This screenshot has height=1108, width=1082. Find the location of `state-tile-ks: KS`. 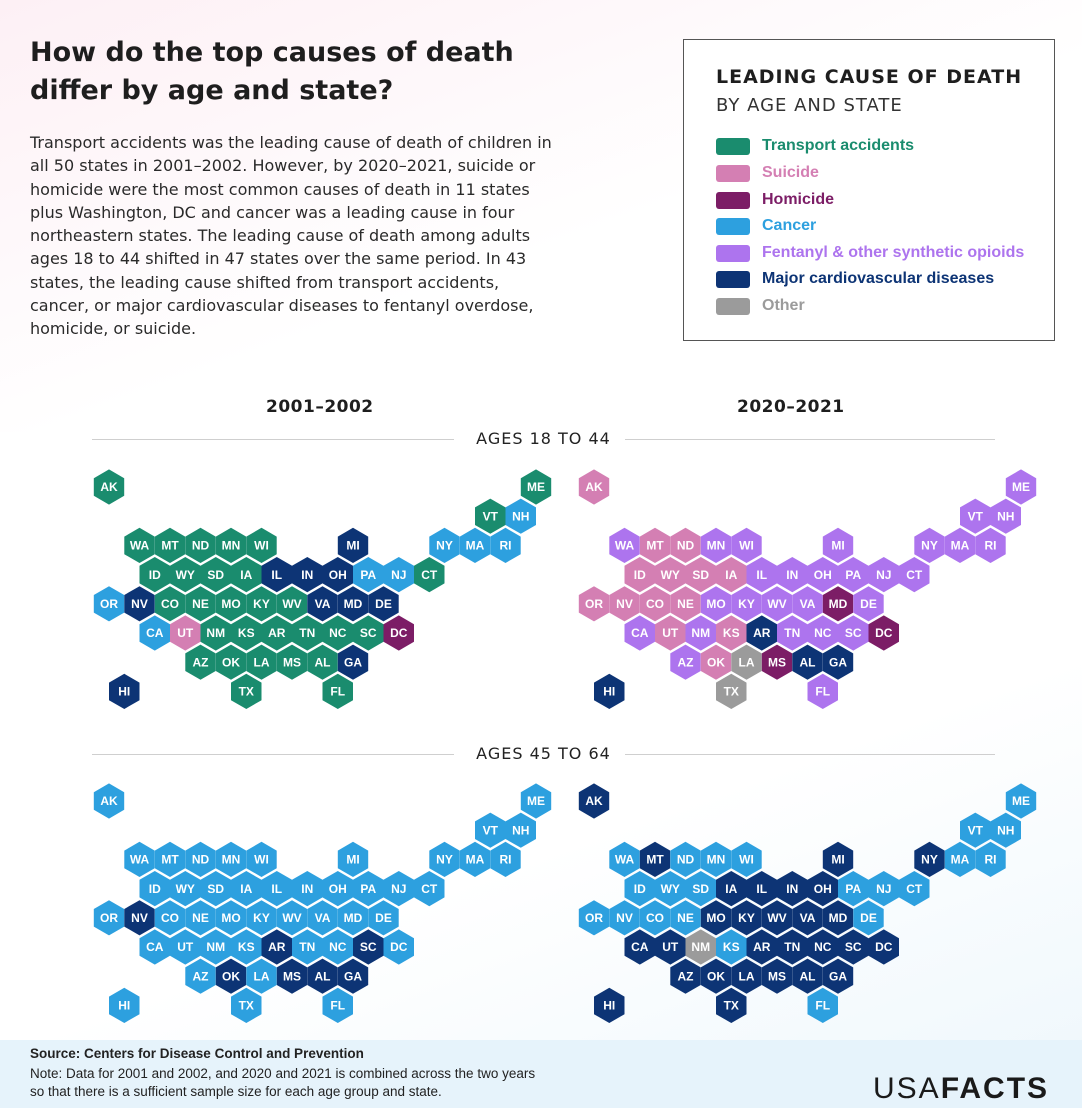

state-tile-ks: KS is located at coordinates (731, 947).